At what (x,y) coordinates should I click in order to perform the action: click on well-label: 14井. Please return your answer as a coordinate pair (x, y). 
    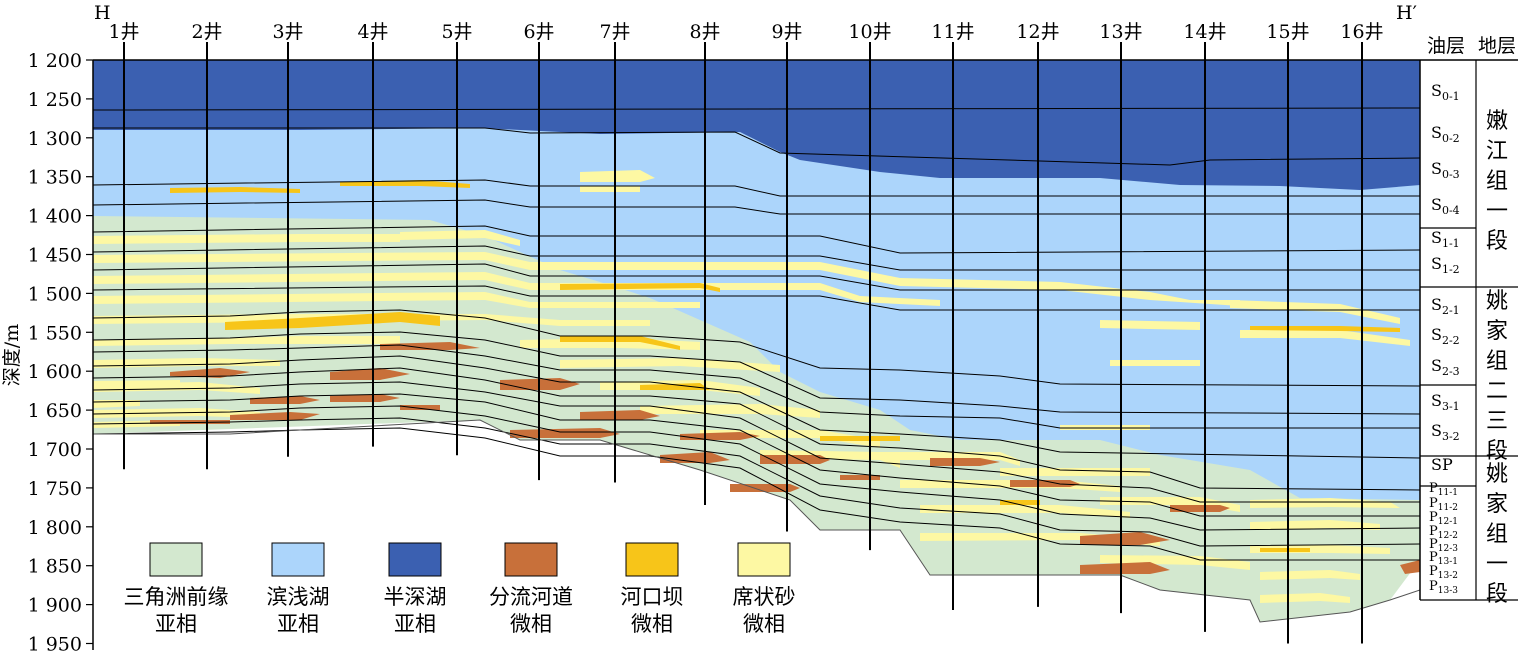
    Looking at the image, I should click on (1204, 32).